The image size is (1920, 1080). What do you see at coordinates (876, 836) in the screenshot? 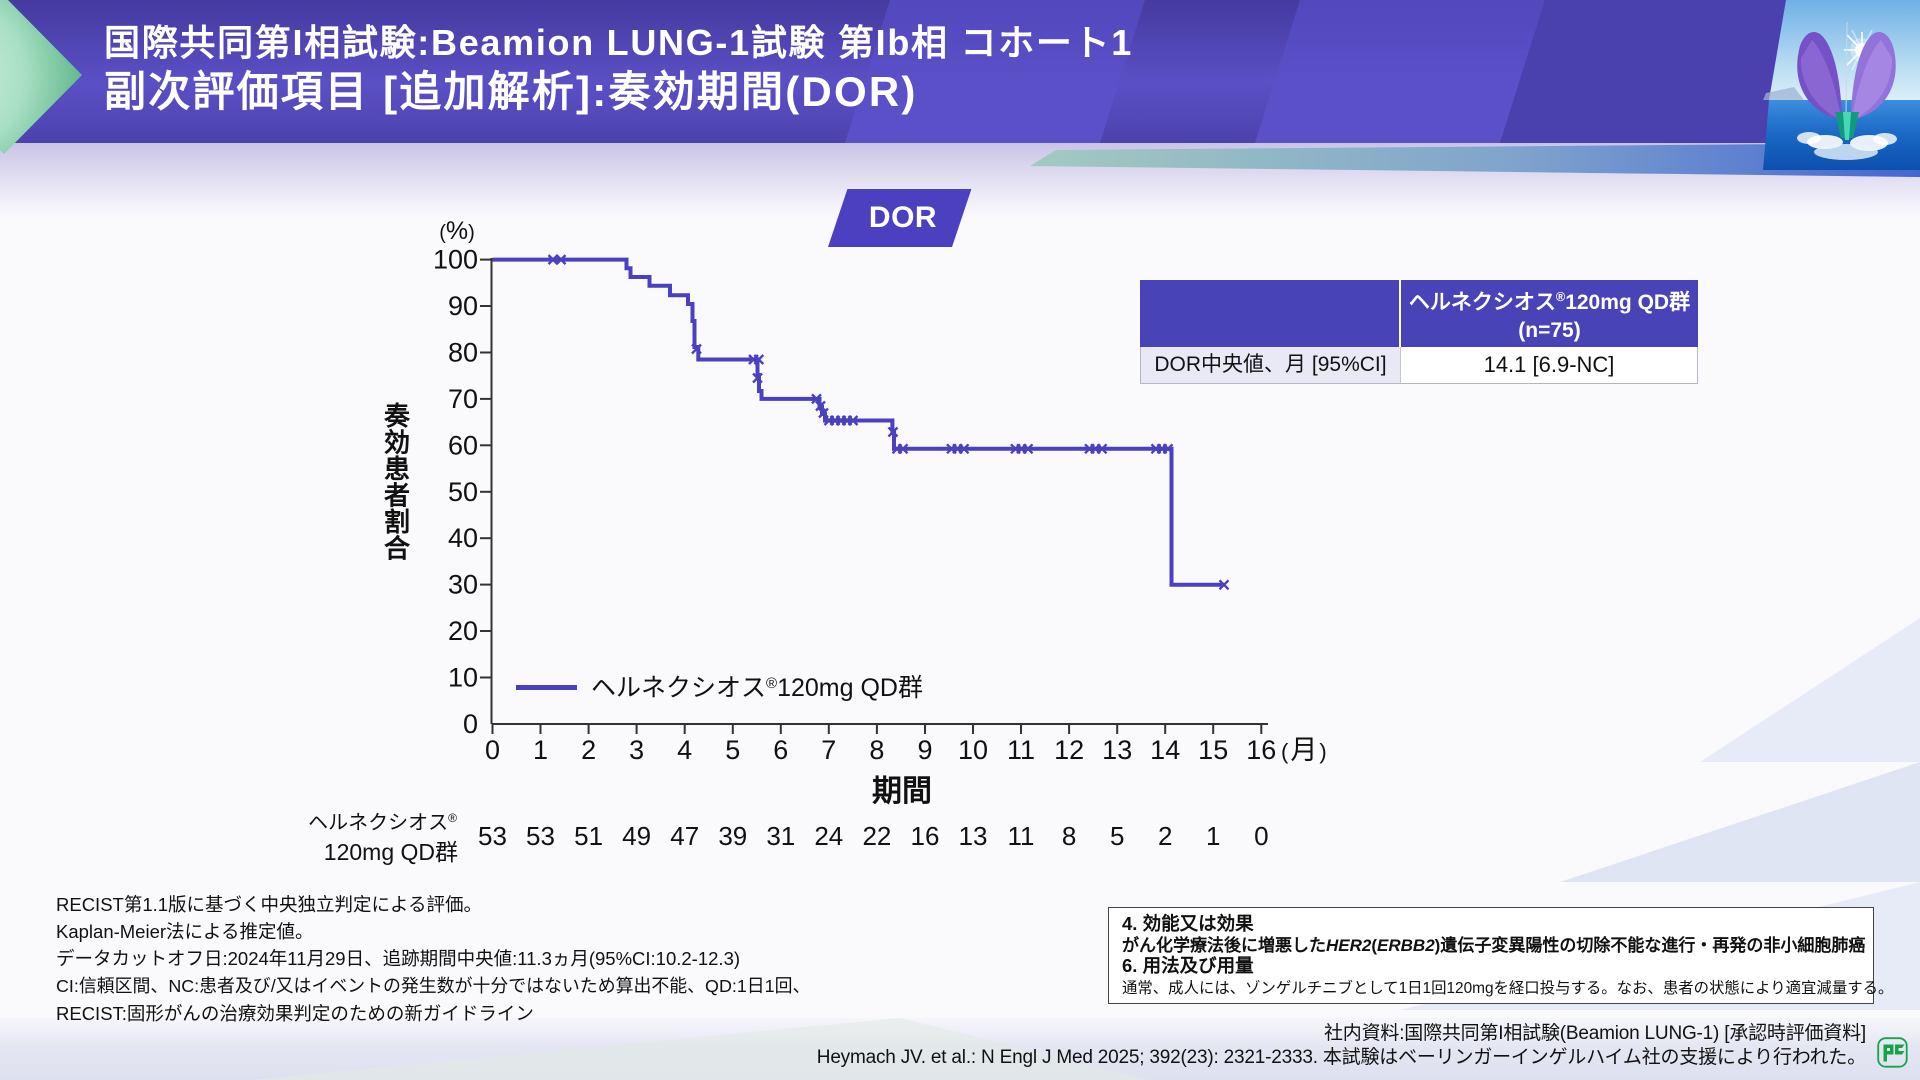
I see `svg-text: 22` at bounding box center [876, 836].